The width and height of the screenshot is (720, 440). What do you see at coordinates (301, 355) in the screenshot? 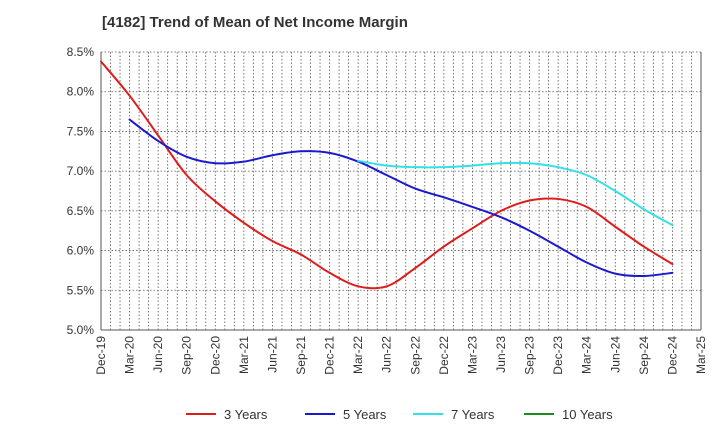
I see `x-tick-label: Sep-21` at bounding box center [301, 355].